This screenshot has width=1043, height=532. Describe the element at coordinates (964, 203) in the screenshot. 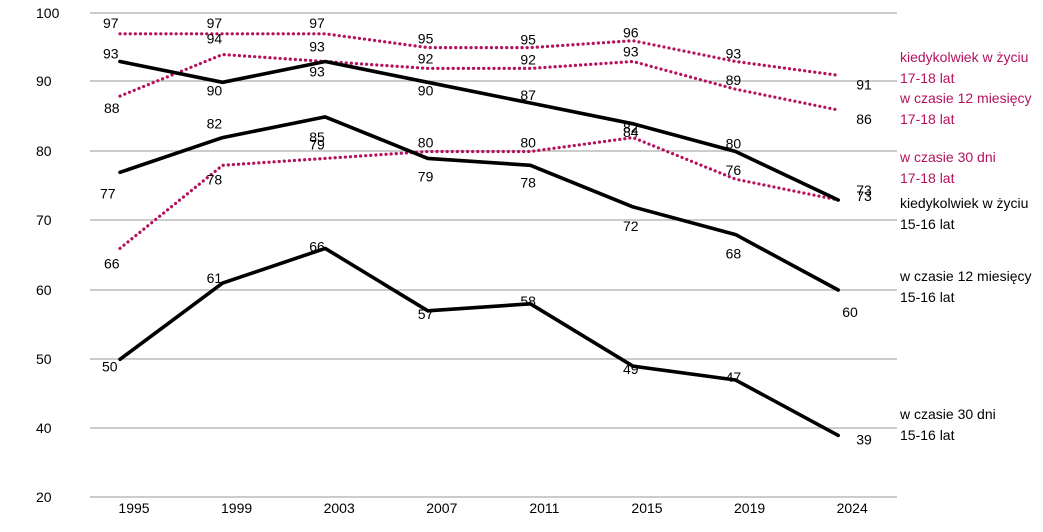

I see `legend-entry-4-line-1: kiedykolwiek w życiu` at that location.